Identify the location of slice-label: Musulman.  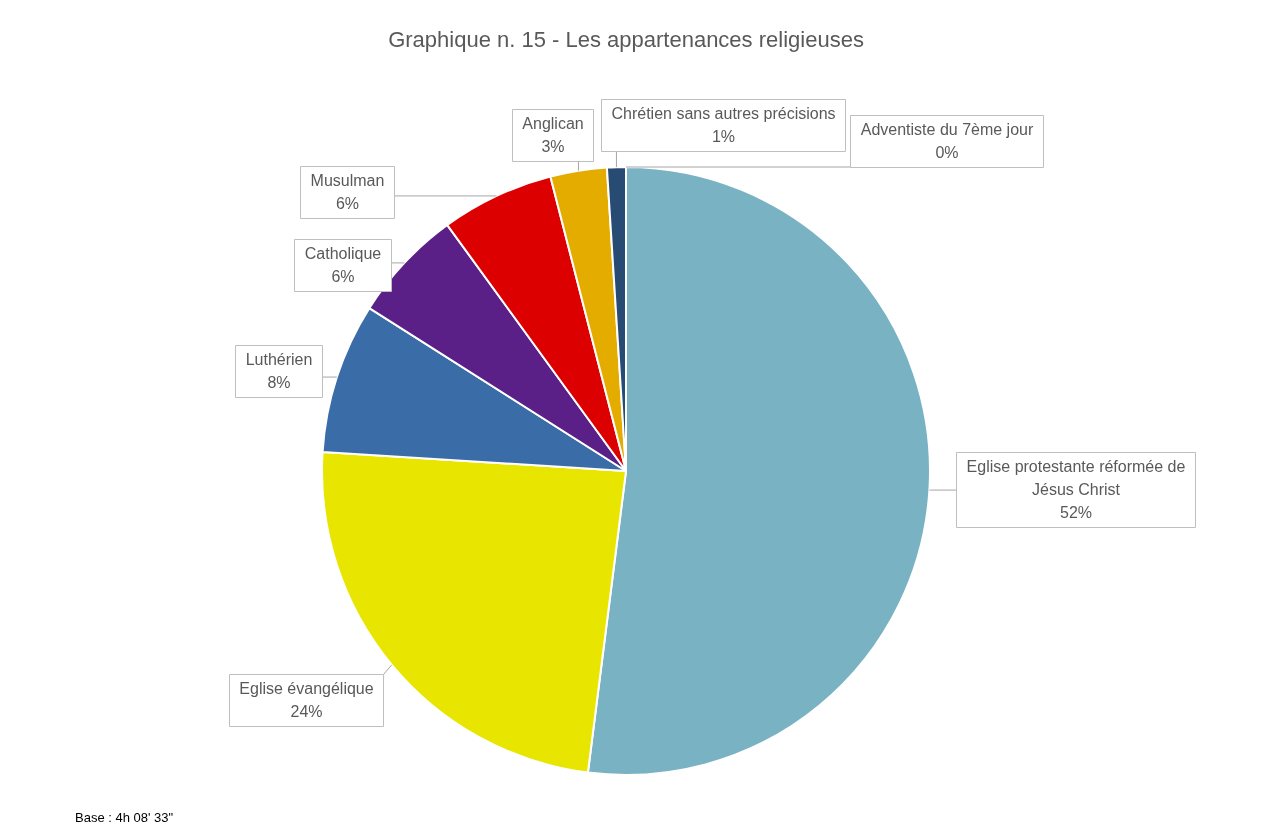
(347, 181).